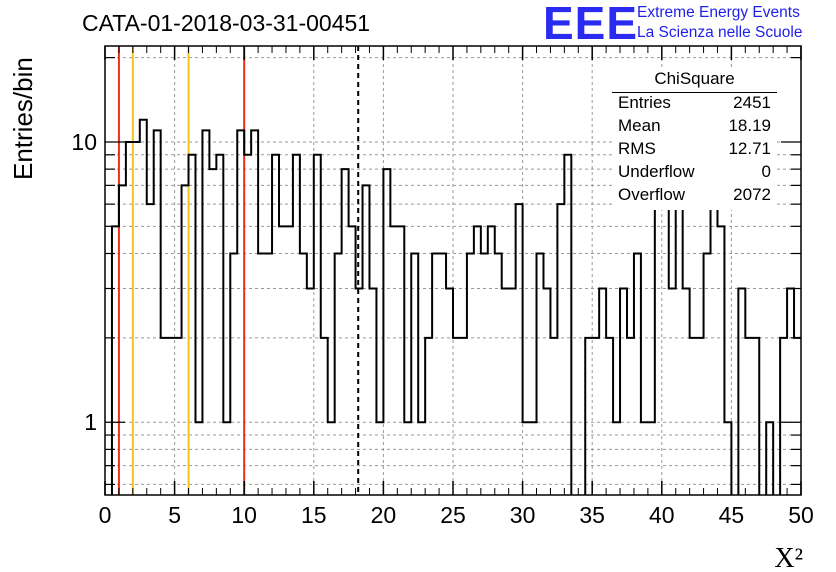 The width and height of the screenshot is (836, 572). I want to click on logo-line-2: La Scienza nelle Scuole, so click(720, 32).